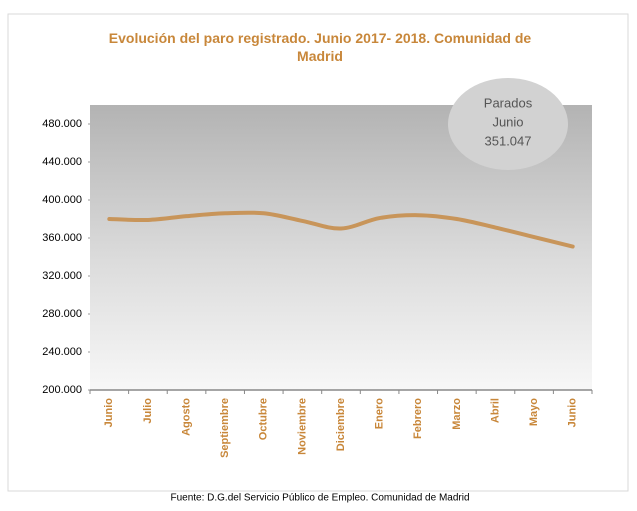  What do you see at coordinates (302, 426) in the screenshot?
I see `x-tick-label: Noviembre` at bounding box center [302, 426].